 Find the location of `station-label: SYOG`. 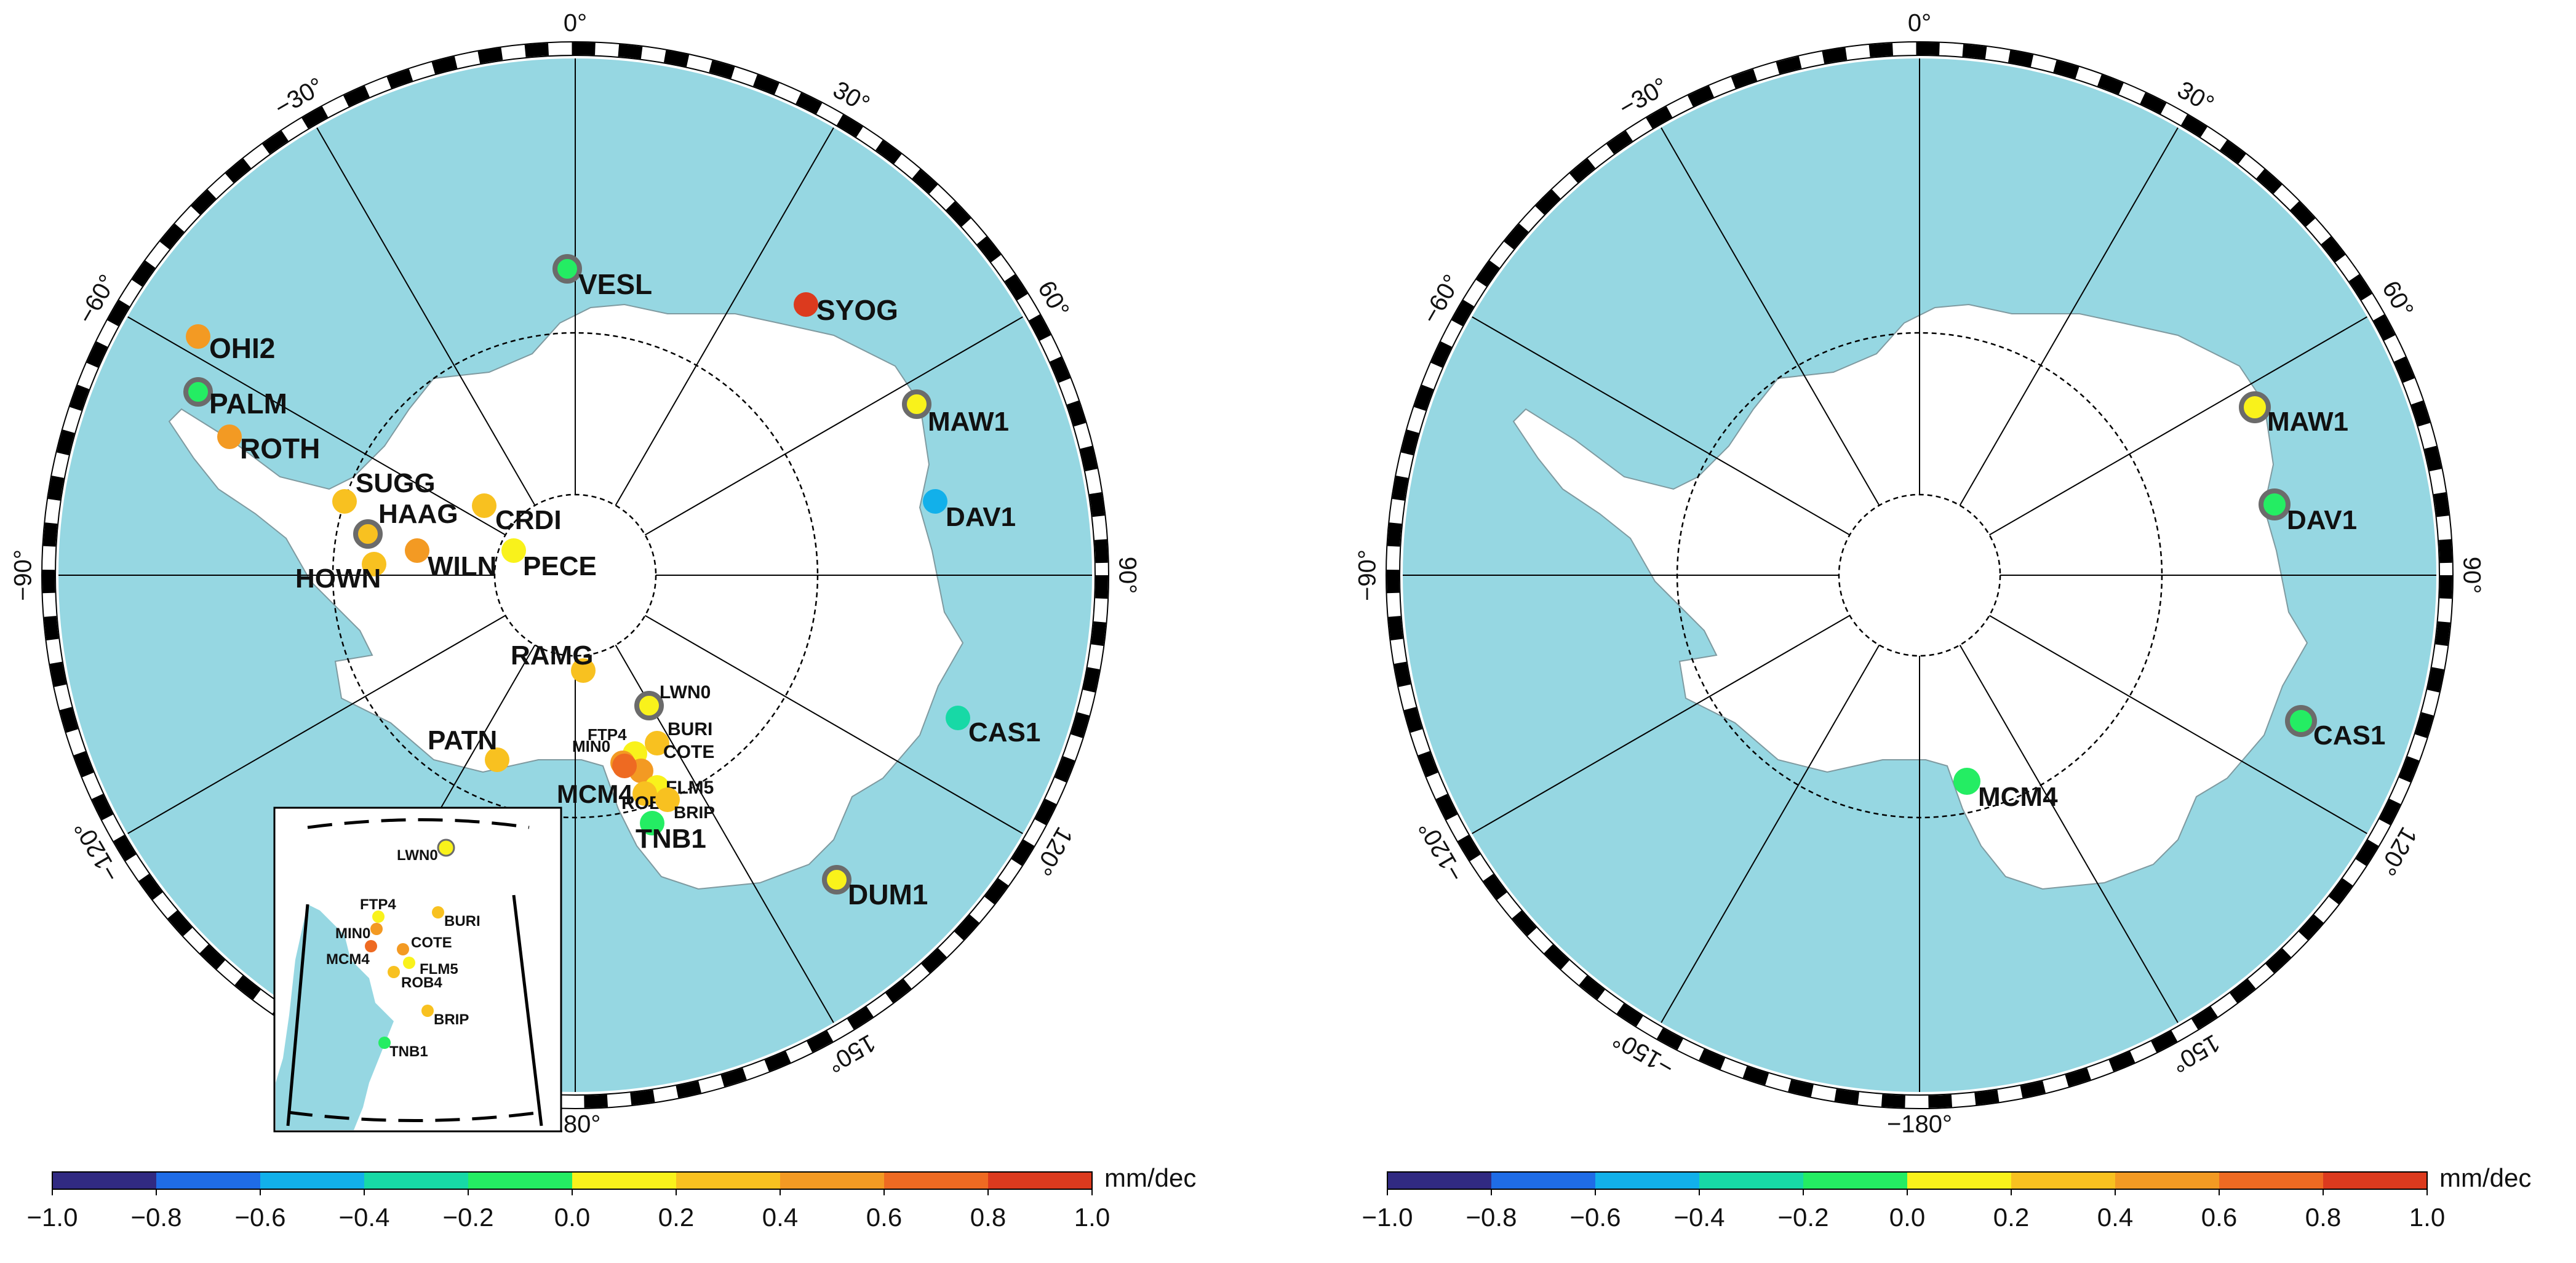

station-label: SYOG is located at coordinates (857, 310).